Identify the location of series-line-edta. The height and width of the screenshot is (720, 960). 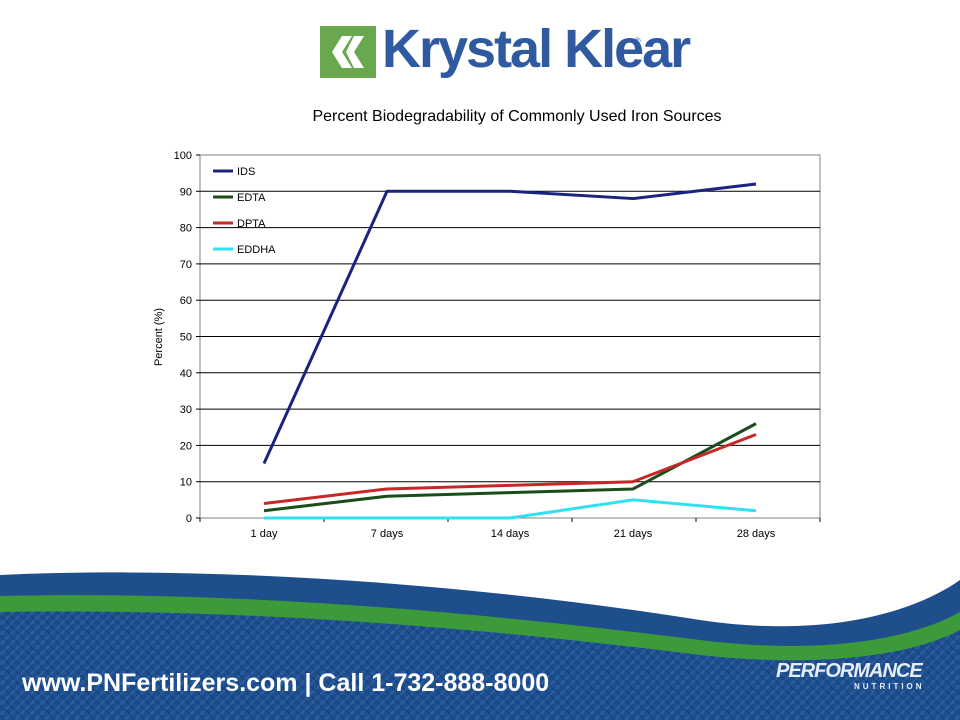
(510, 467).